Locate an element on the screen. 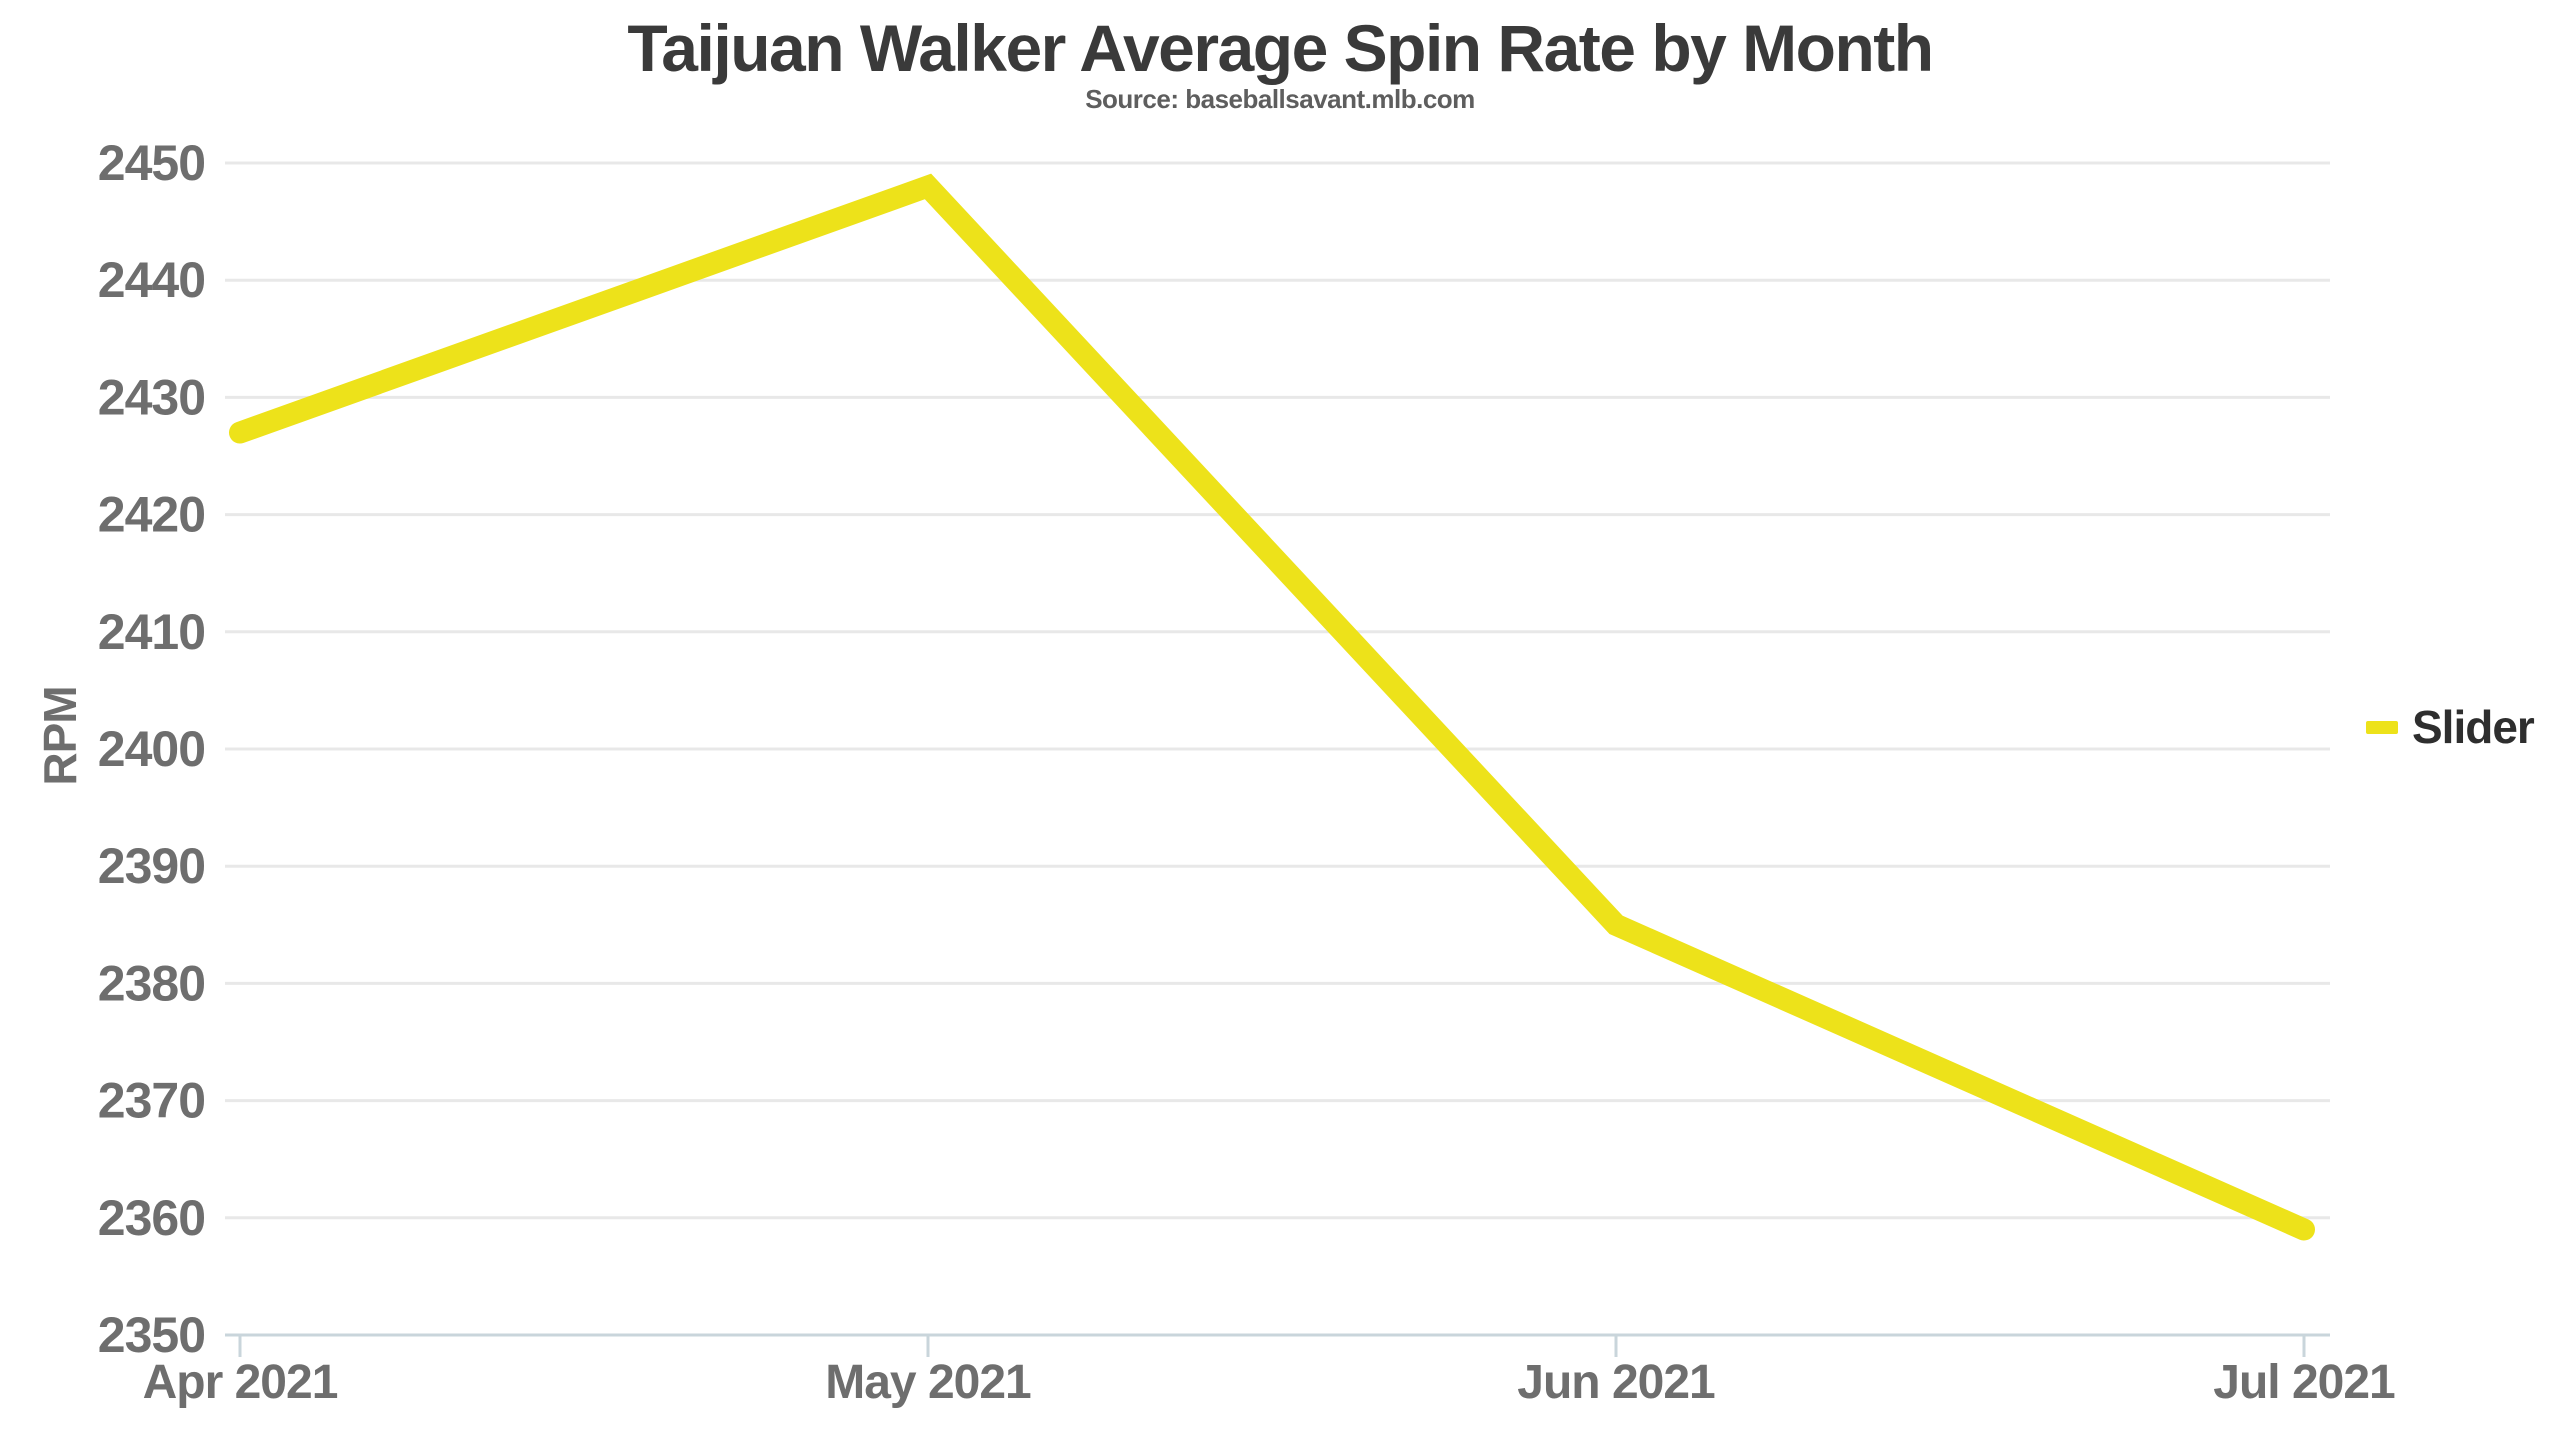 The width and height of the screenshot is (2560, 1440). y-axis-tick-label: 2450 is located at coordinates (151, 163).